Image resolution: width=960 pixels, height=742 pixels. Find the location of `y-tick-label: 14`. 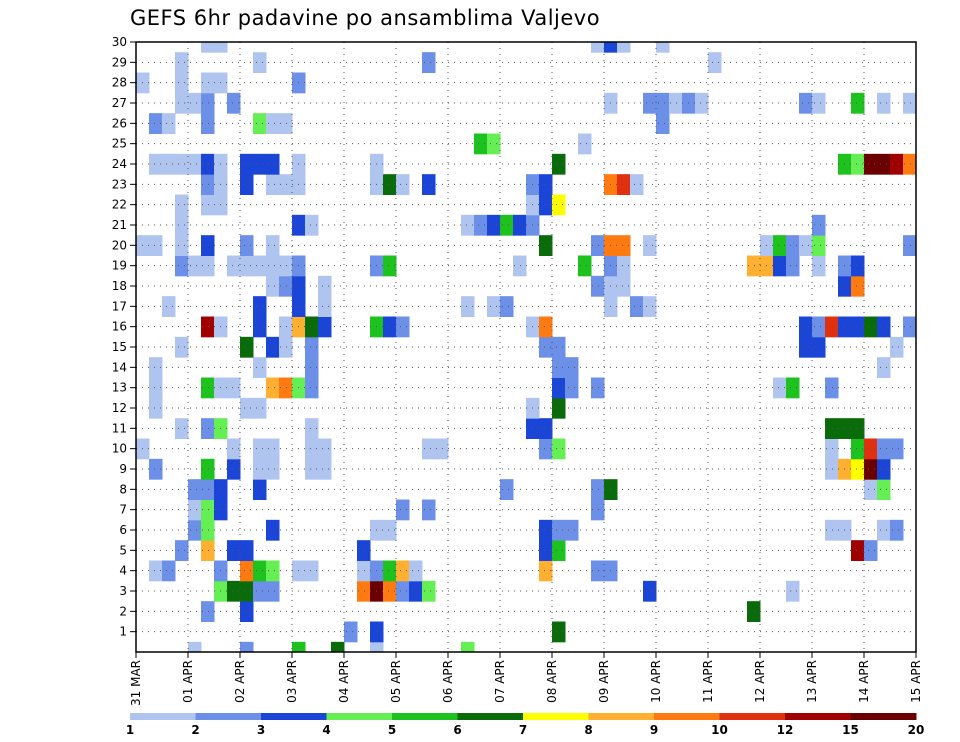

y-tick-label: 14 is located at coordinates (119, 367).